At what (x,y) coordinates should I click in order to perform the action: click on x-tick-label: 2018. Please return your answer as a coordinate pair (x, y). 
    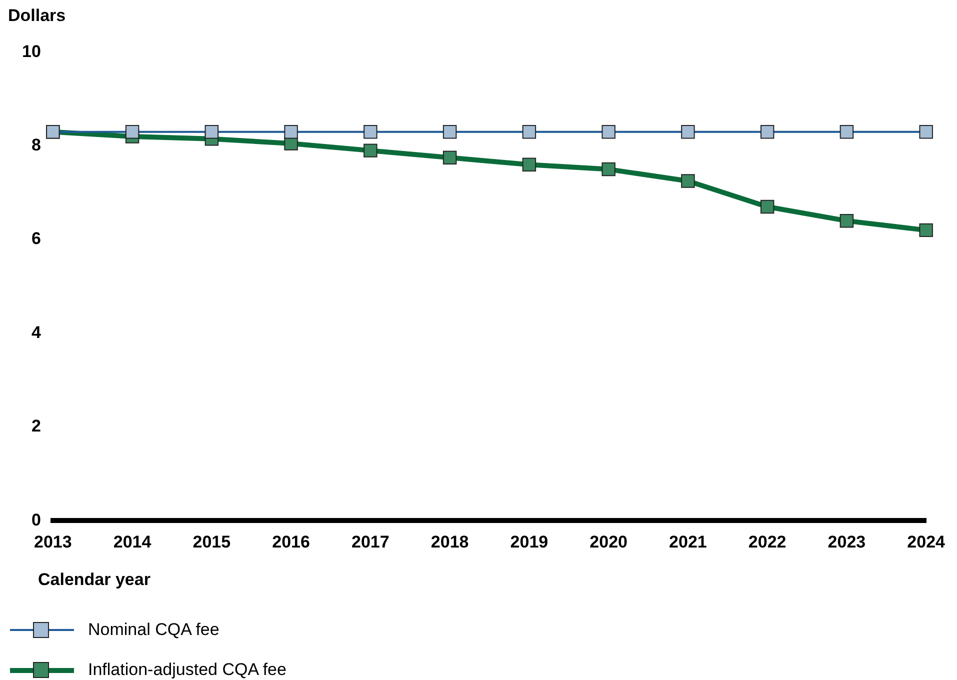
    Looking at the image, I should click on (449, 542).